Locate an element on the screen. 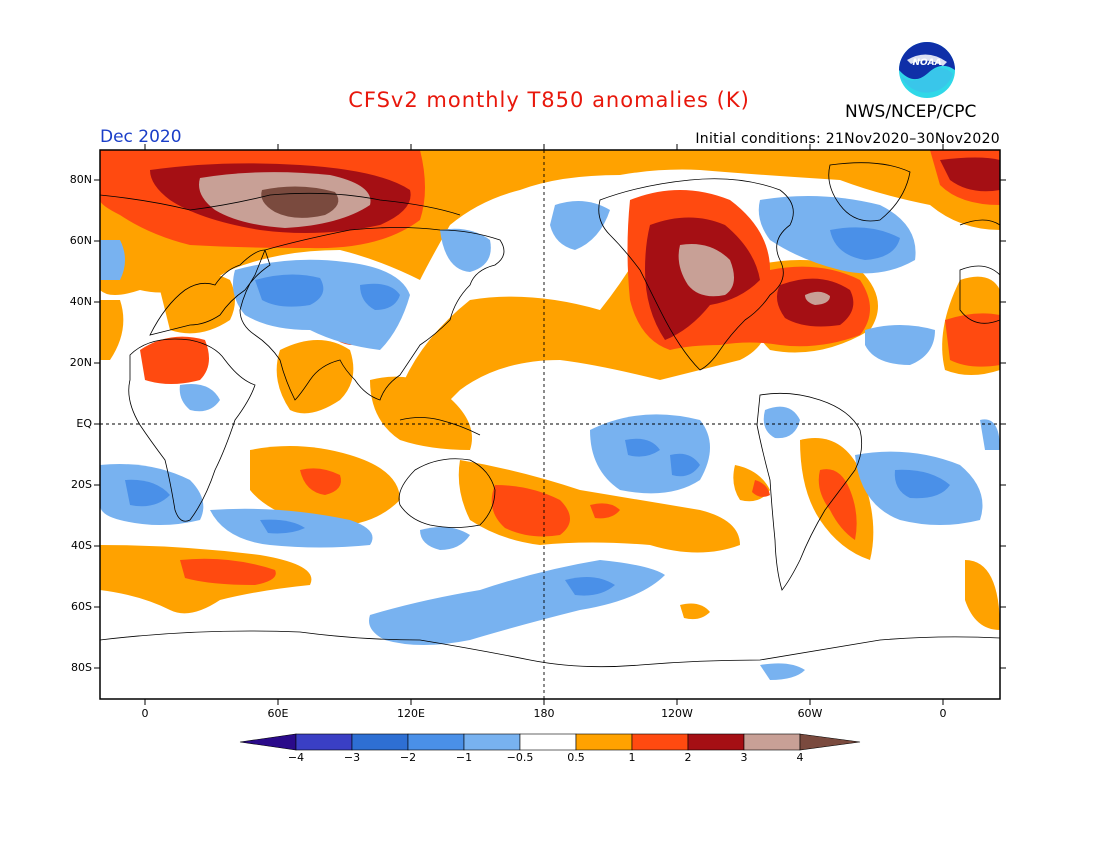 This screenshot has height=850, width=1100. forecast-month: Dec 2020 is located at coordinates (141, 137).